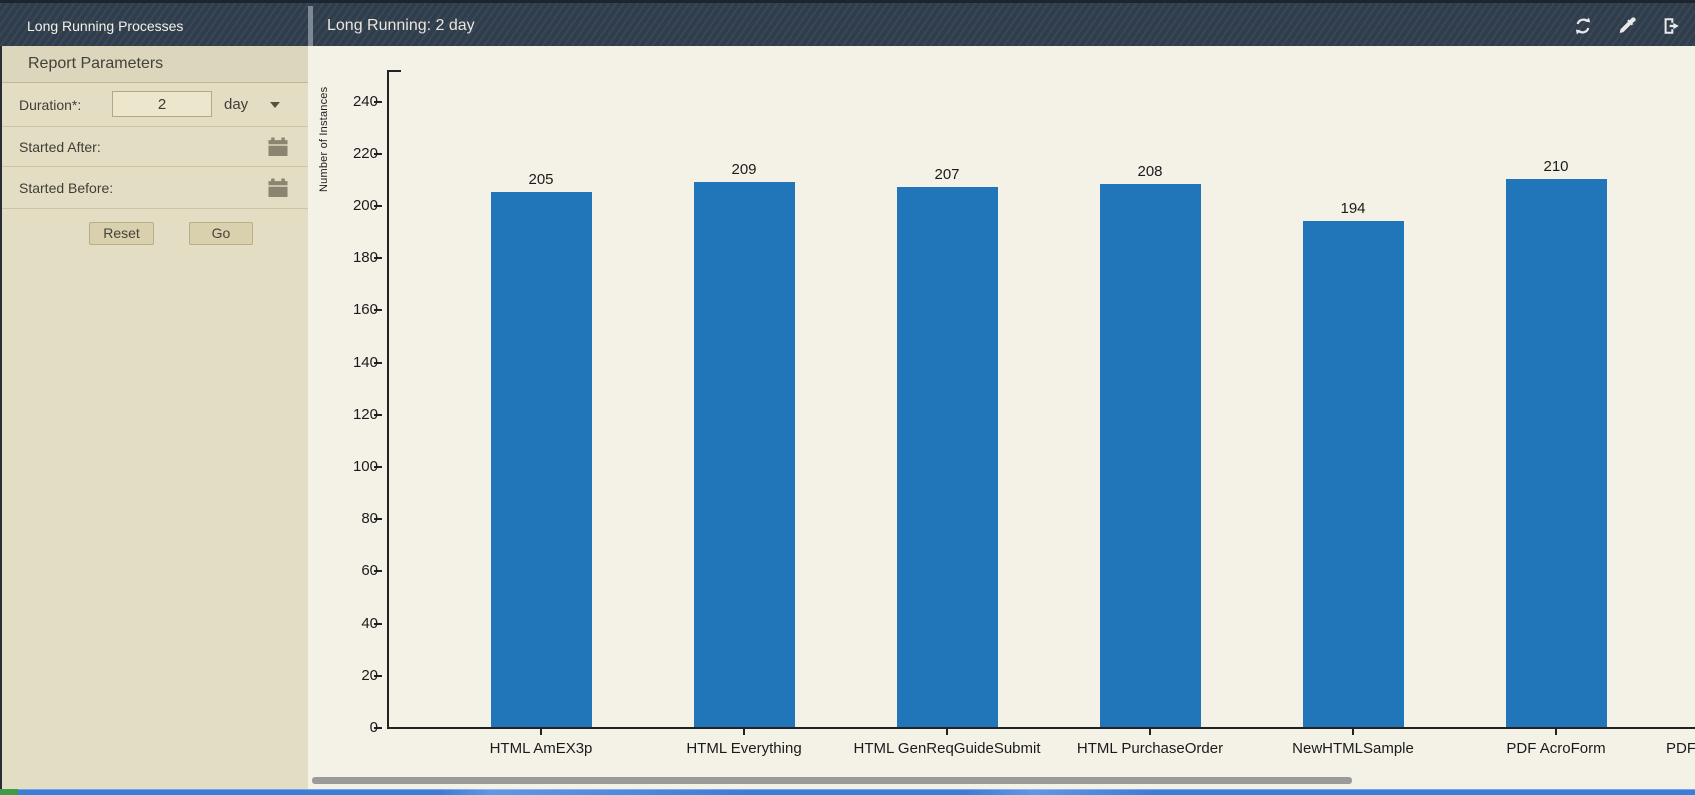  Describe the element at coordinates (252, 104) in the screenshot. I see `duration-unit-dropdown: day` at that location.